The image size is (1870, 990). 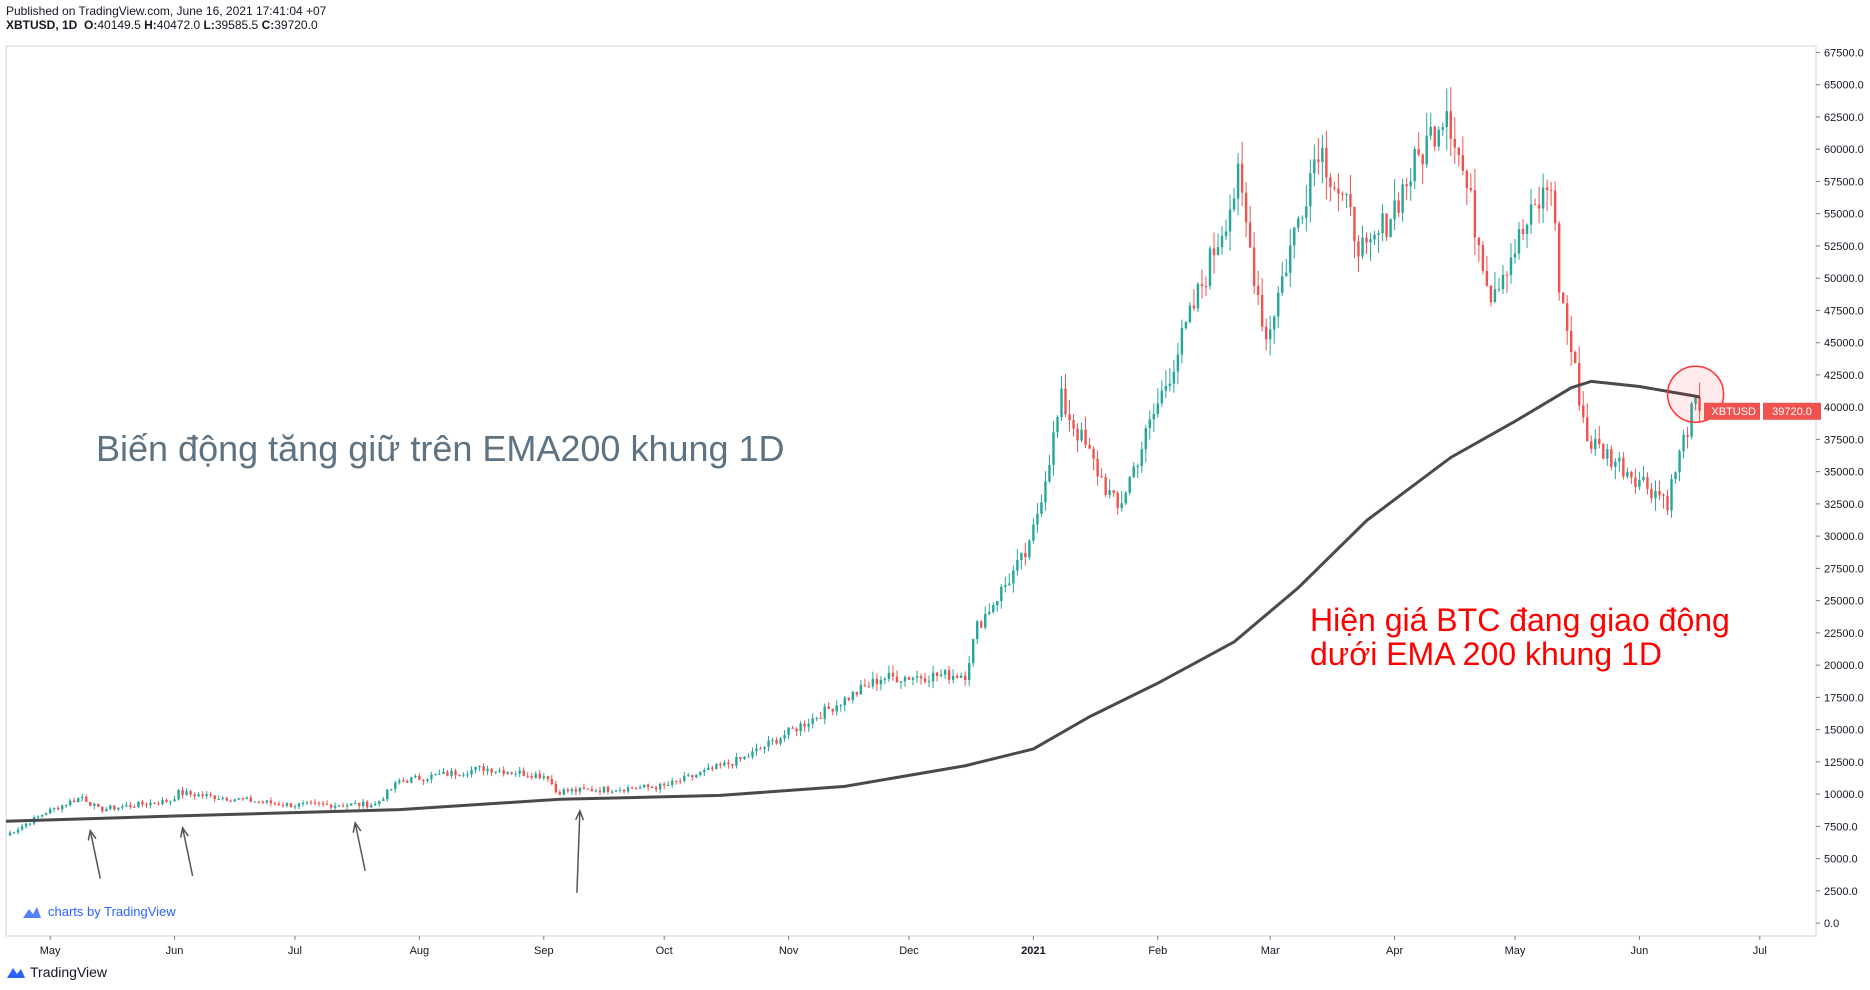 What do you see at coordinates (1515, 951) in the screenshot?
I see `x-tick-label: May` at bounding box center [1515, 951].